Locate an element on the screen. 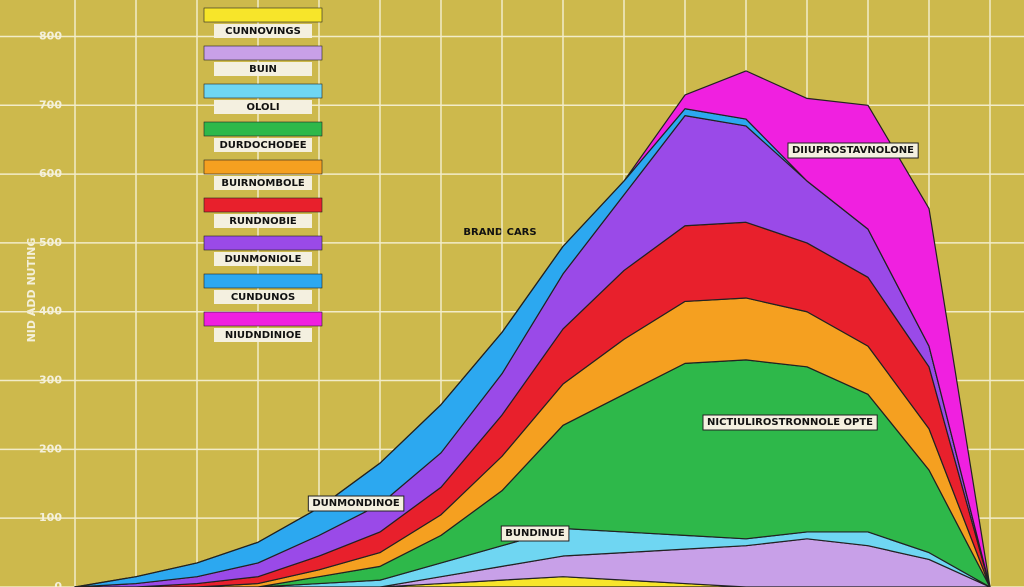 The height and width of the screenshot is (587, 1024). legend-label: DUNMONIOLE is located at coordinates (262, 259).